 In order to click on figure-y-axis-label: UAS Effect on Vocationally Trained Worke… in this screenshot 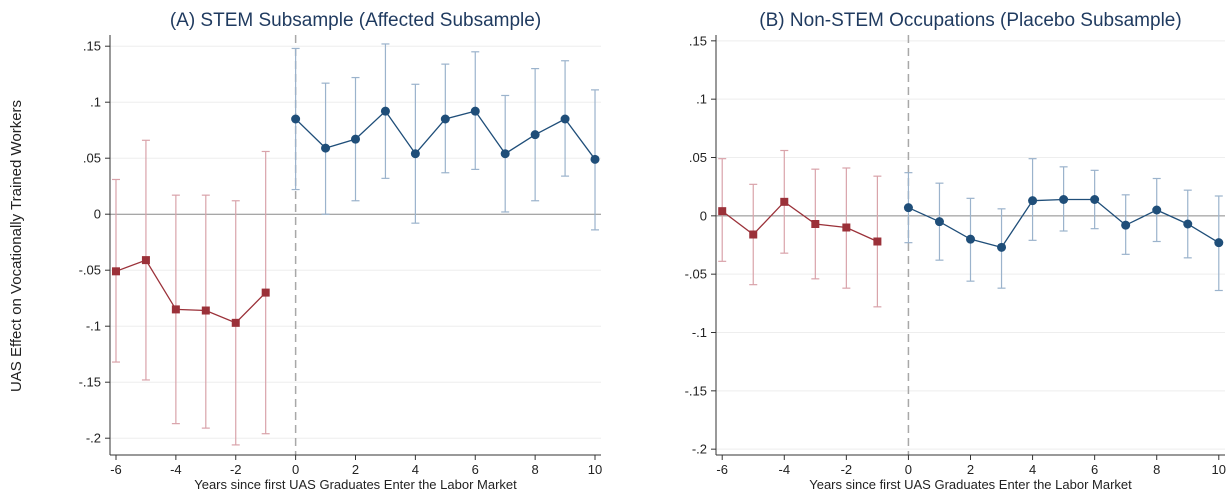, I will do `click(16, 246)`.